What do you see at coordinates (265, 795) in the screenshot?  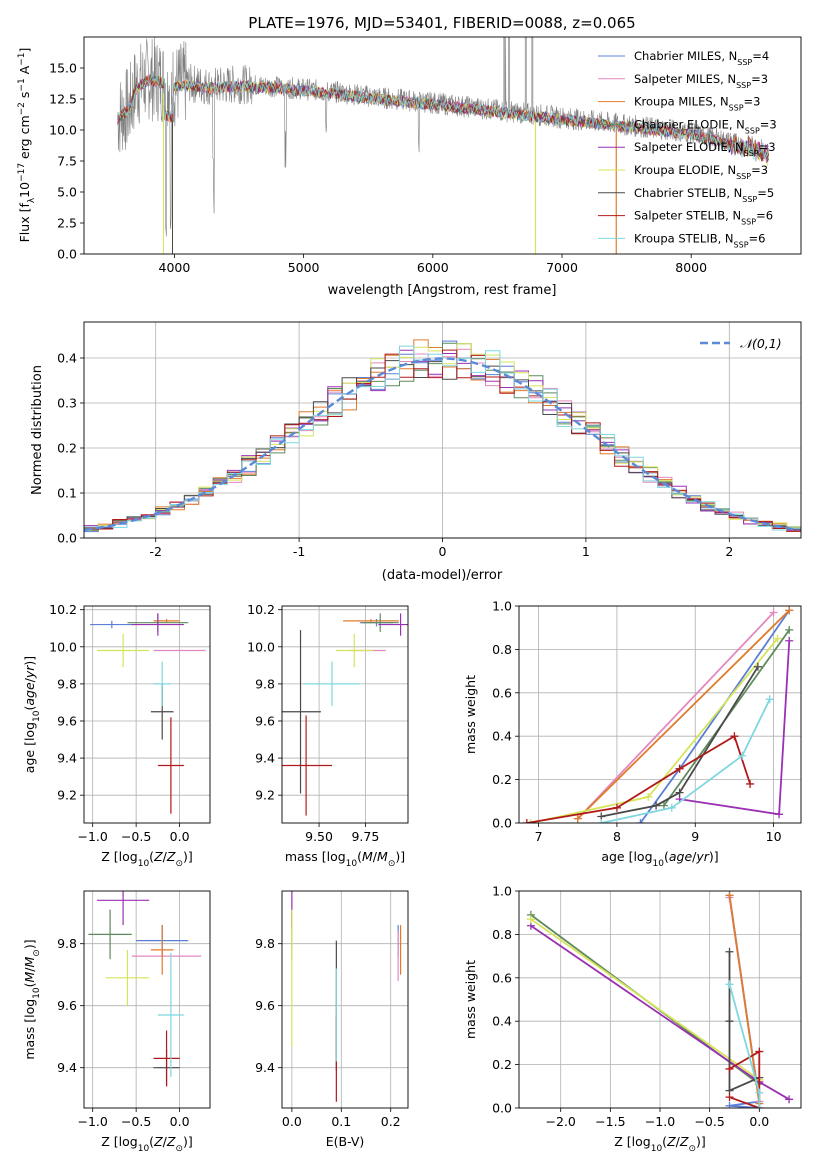 I see `y-tick-label: 9.2` at bounding box center [265, 795].